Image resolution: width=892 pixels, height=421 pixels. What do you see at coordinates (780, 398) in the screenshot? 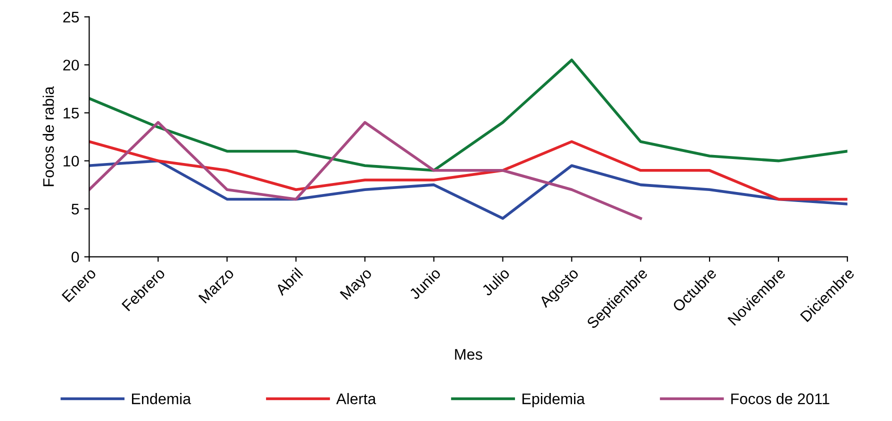
I see `legend-label: Focos de 2011` at bounding box center [780, 398].